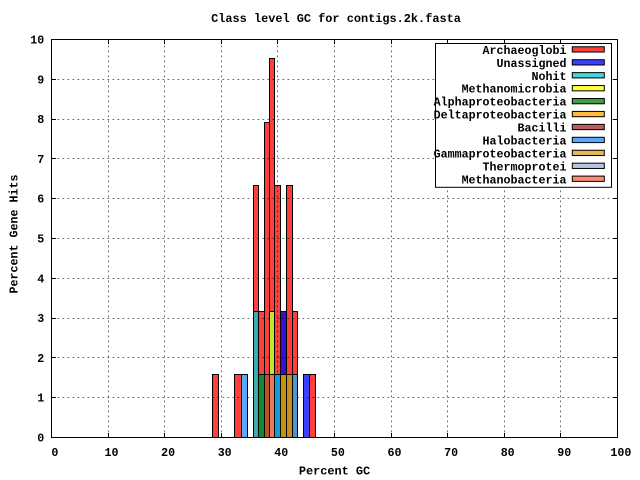 The height and width of the screenshot is (480, 640). I want to click on svg-text: 70, so click(451, 453).